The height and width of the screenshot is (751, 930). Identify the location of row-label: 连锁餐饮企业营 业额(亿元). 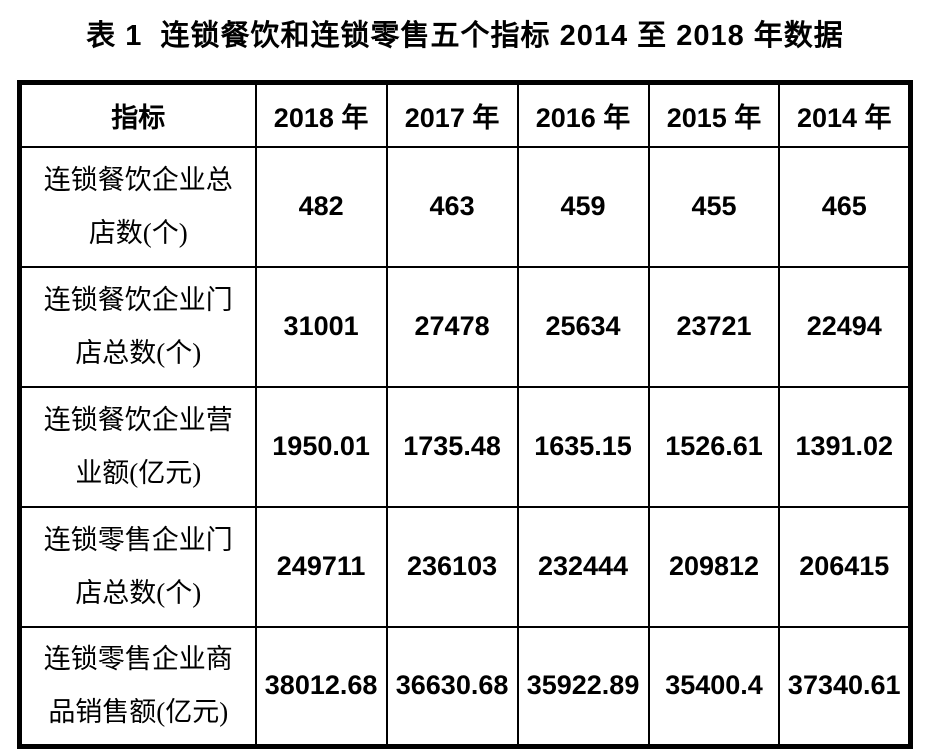
(137, 446).